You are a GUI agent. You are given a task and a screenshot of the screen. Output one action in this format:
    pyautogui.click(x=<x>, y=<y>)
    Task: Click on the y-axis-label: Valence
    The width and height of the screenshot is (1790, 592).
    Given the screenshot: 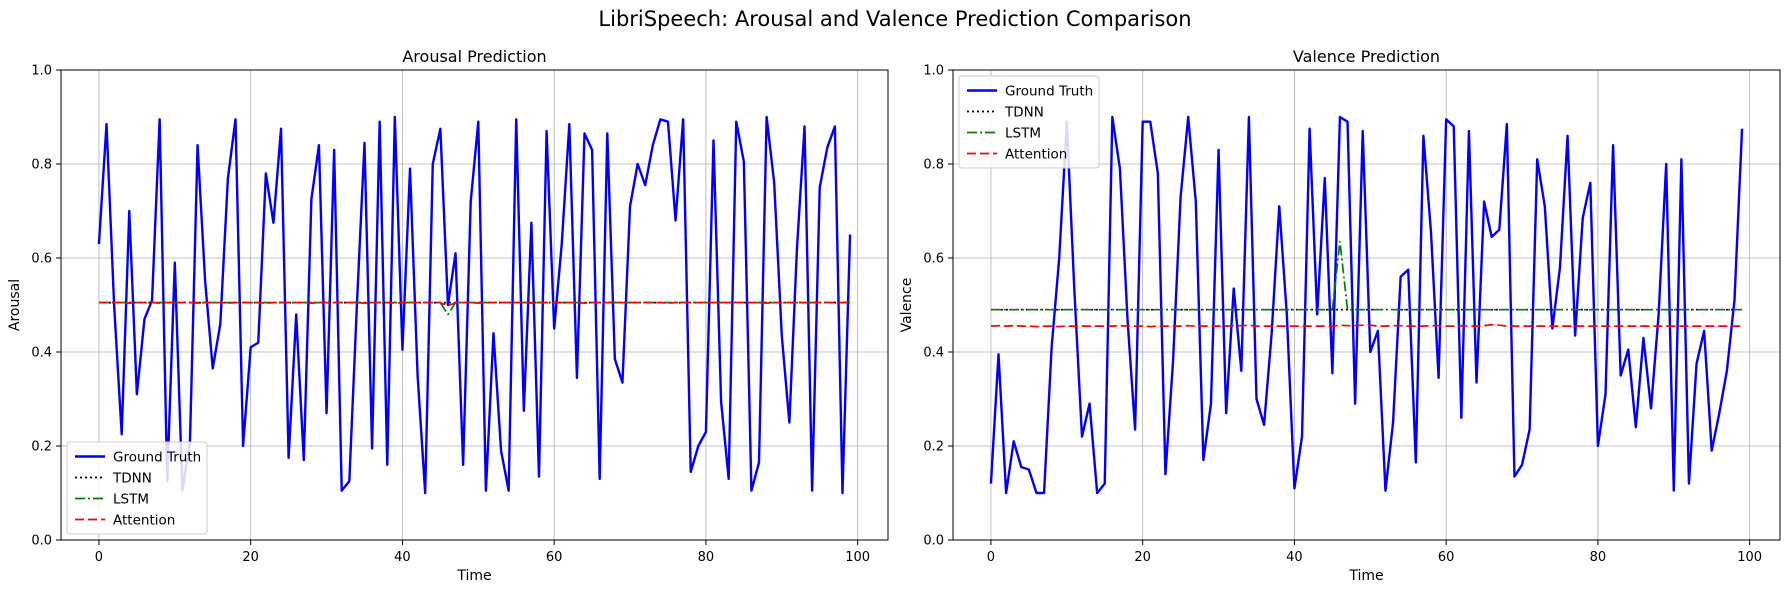 What is the action you would take?
    pyautogui.click(x=907, y=305)
    